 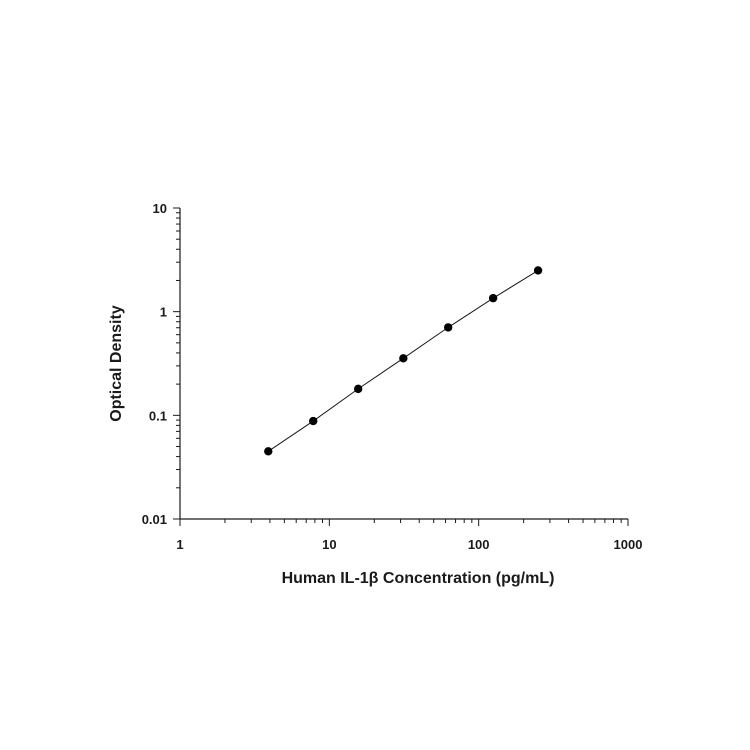 I want to click on y-tick-label: 0.1, so click(x=158, y=415).